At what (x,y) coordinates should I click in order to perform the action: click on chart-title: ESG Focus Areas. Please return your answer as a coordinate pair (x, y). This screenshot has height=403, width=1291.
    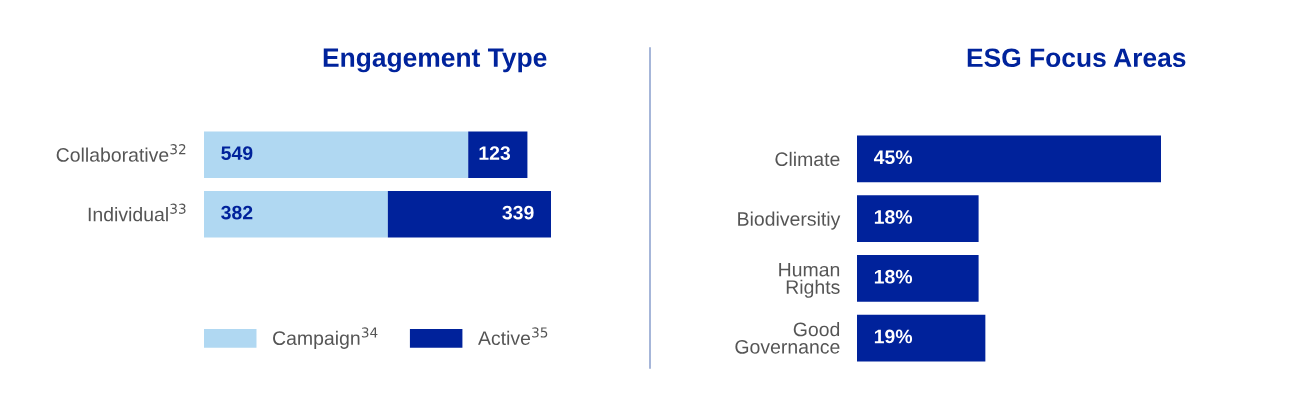
    Looking at the image, I should click on (1076, 58).